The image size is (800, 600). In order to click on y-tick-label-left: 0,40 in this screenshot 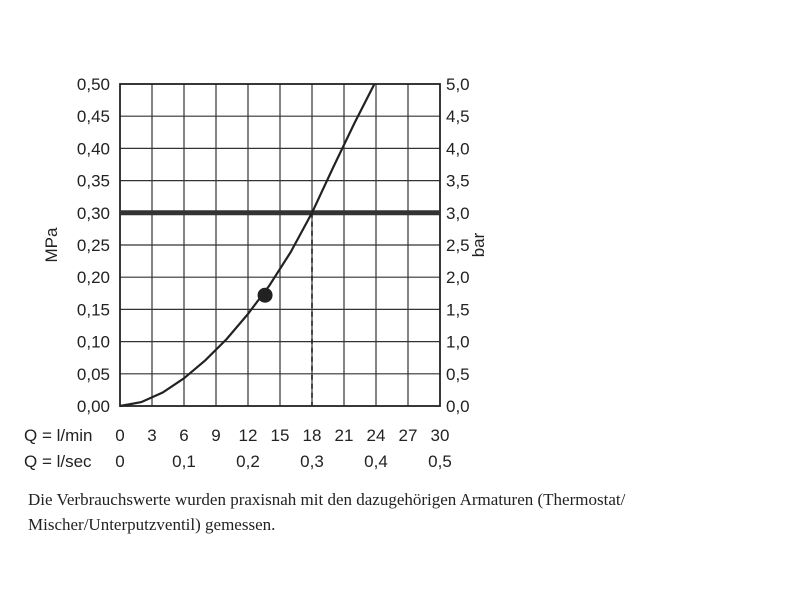, I will do `click(93, 148)`.